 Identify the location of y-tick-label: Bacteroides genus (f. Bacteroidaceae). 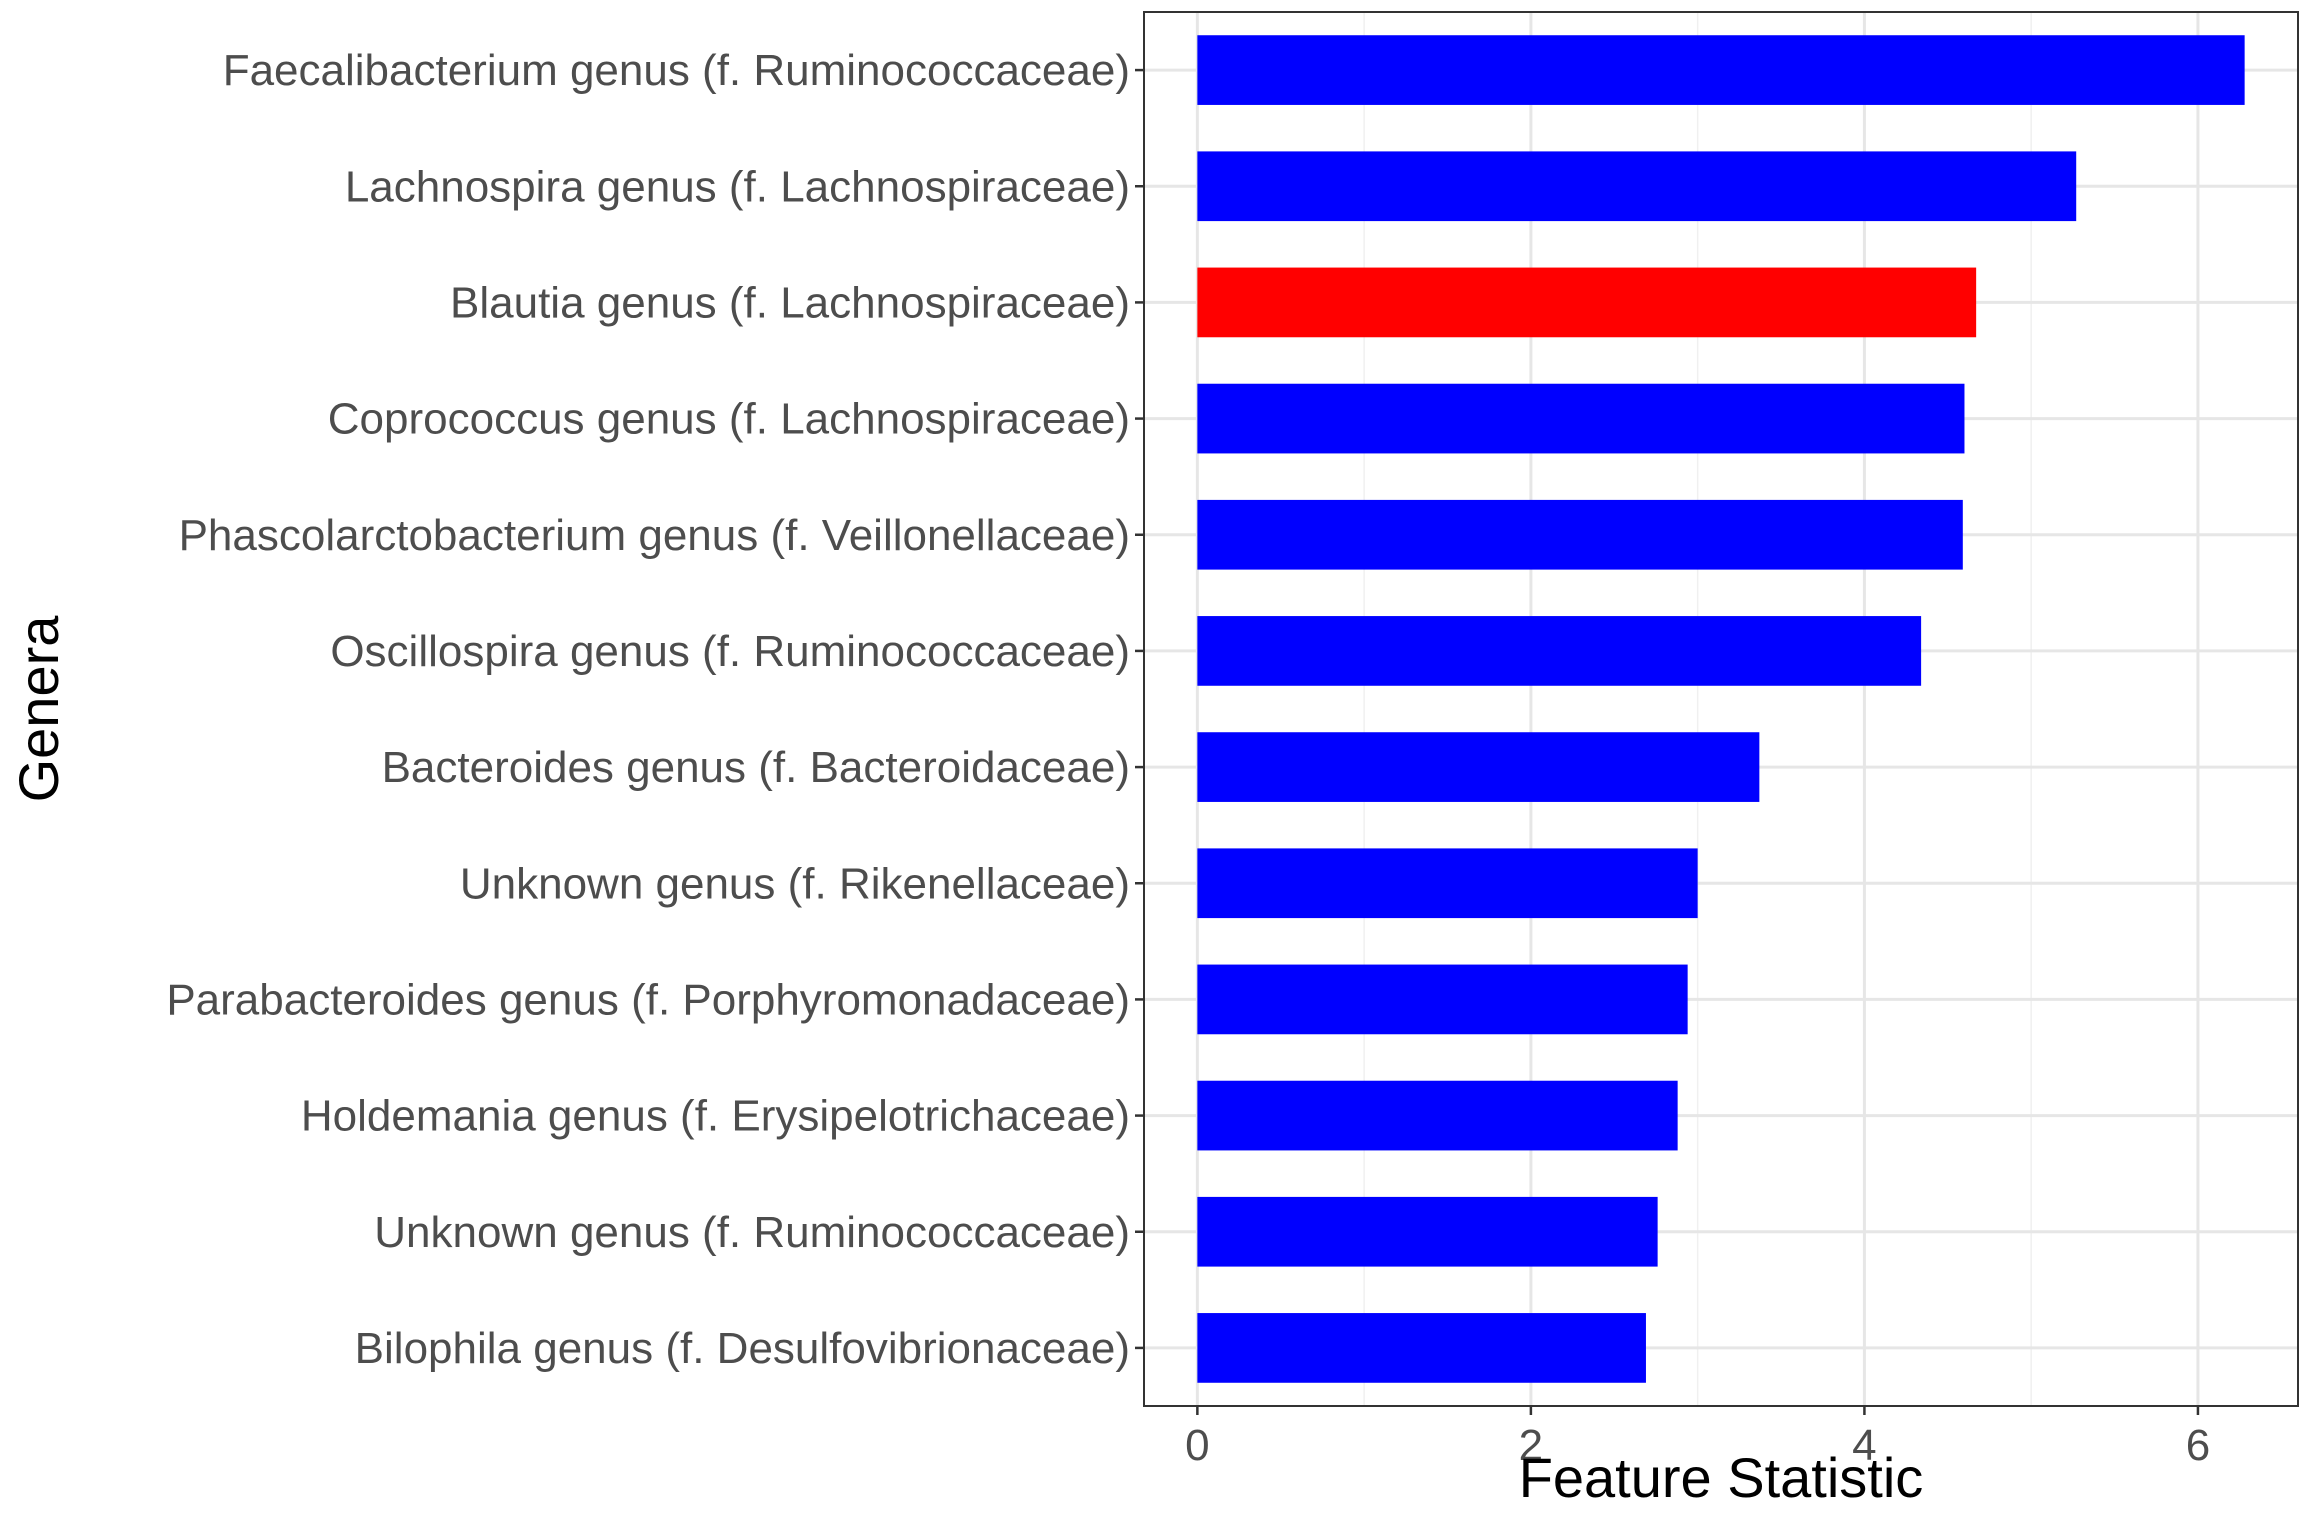
(756, 767).